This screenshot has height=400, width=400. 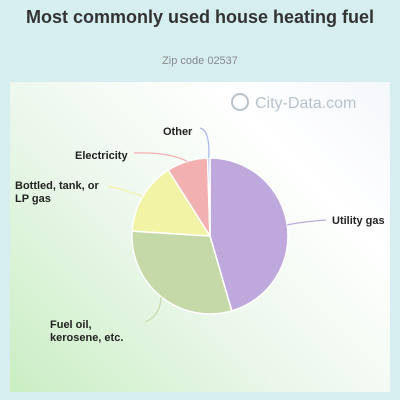 I want to click on watermark: City-Data.com, so click(x=293, y=102).